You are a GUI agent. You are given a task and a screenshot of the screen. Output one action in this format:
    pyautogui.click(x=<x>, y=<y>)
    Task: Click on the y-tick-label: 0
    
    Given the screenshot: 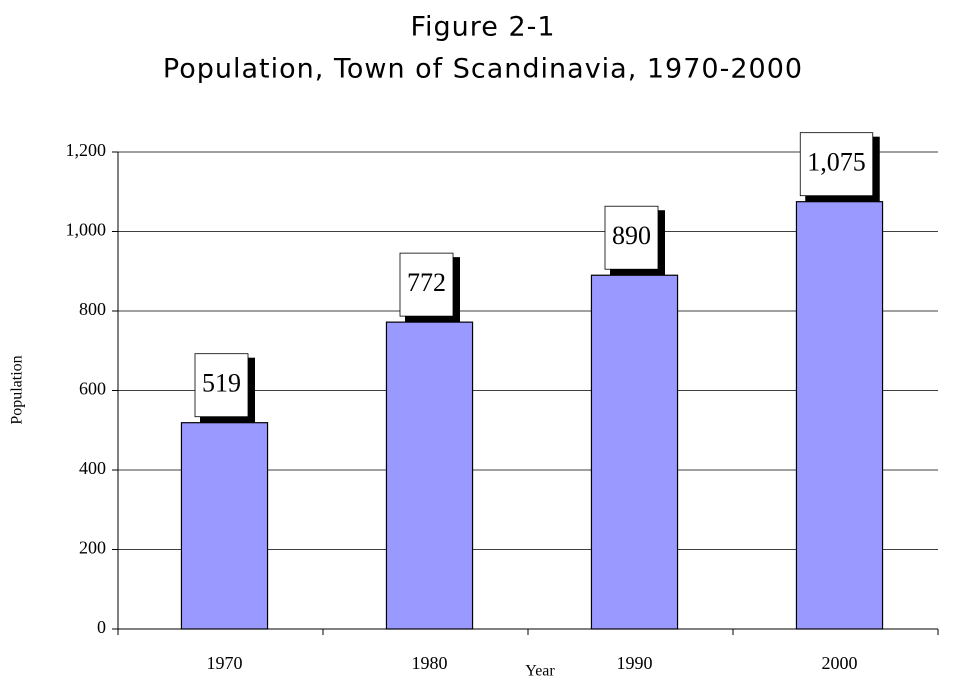 What is the action you would take?
    pyautogui.click(x=101, y=627)
    